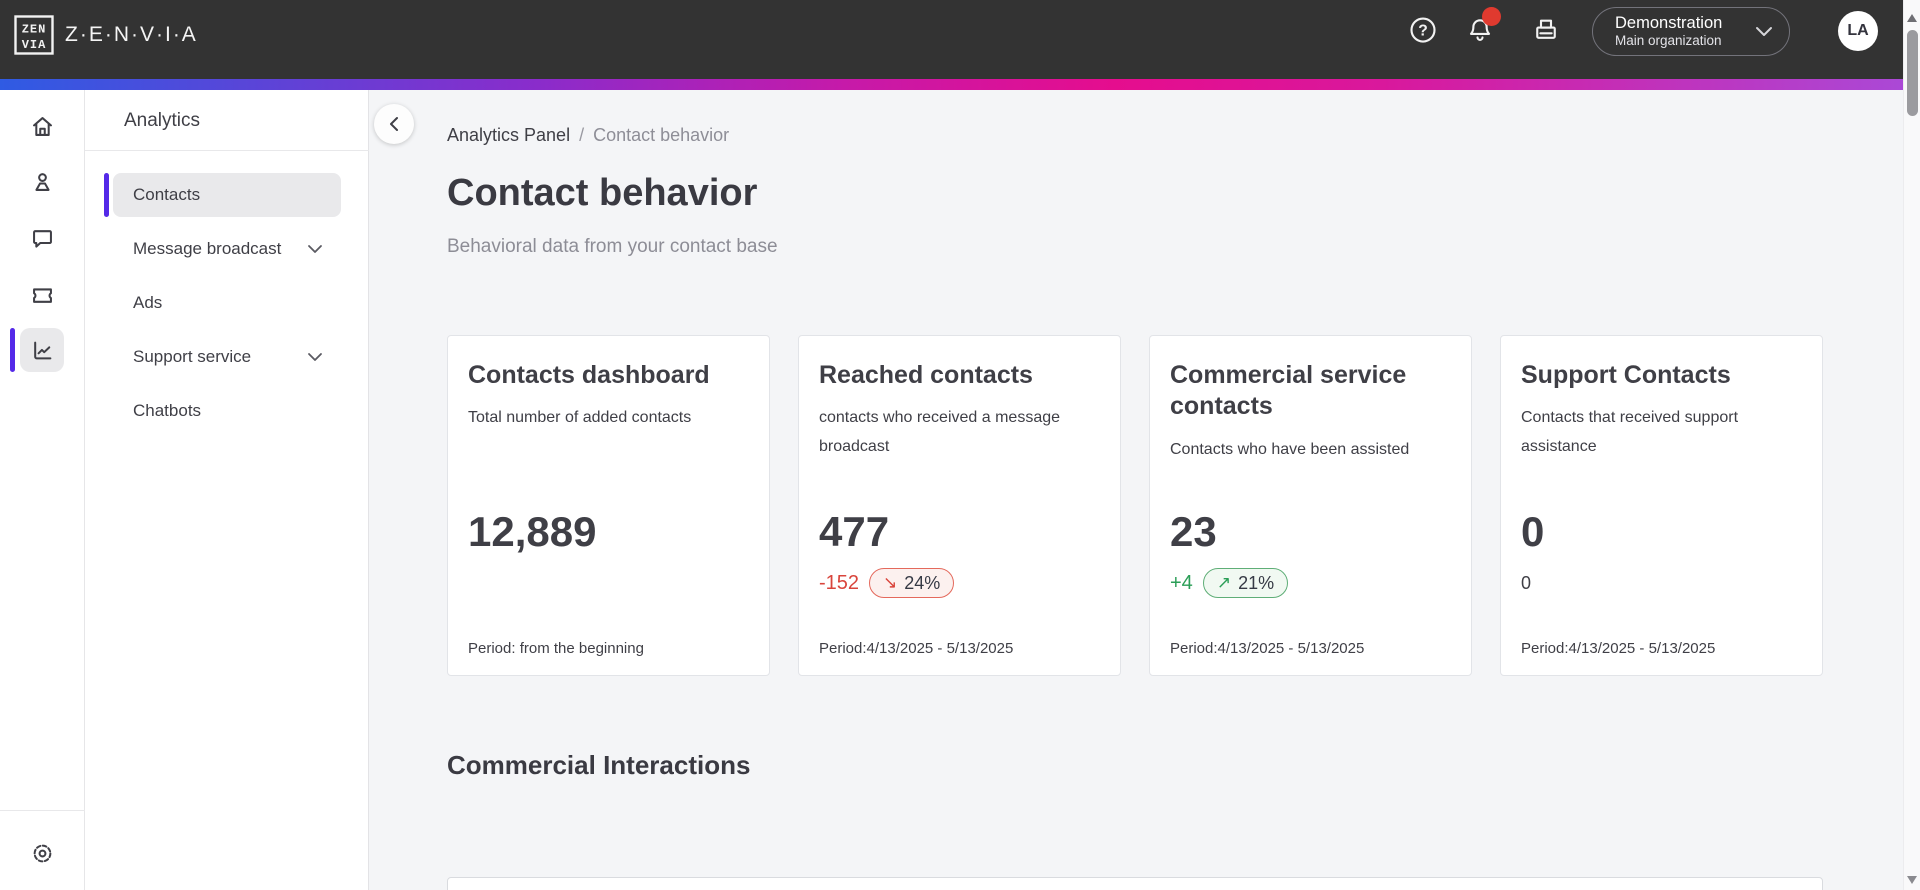 Image resolution: width=1920 pixels, height=890 pixels. What do you see at coordinates (42, 490) in the screenshot?
I see `nav-rail` at bounding box center [42, 490].